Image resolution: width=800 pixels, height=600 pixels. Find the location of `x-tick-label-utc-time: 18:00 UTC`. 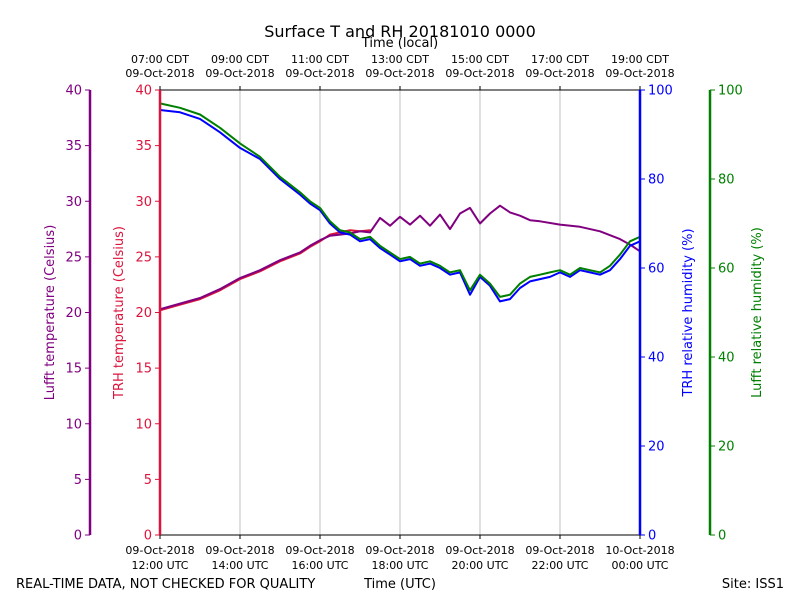

x-tick-label-utc-time: 18:00 UTC is located at coordinates (399, 565).